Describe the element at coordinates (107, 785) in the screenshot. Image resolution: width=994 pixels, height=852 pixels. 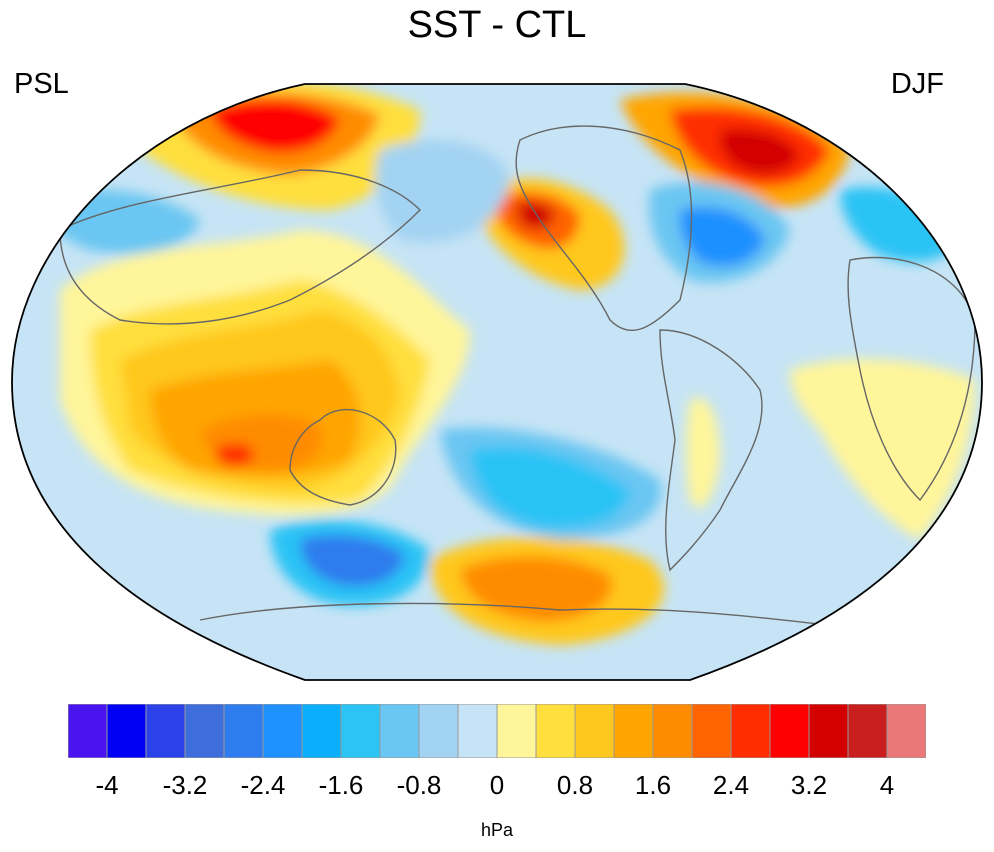
I see `colorbar-tick-label: -4` at that location.